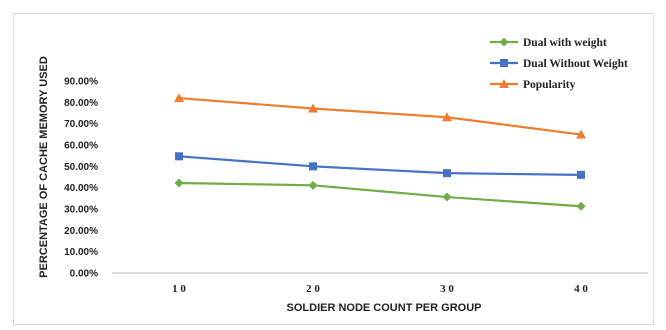 The width and height of the screenshot is (666, 330). Describe the element at coordinates (81, 82) in the screenshot. I see `y-tick-label: 90.00%` at that location.